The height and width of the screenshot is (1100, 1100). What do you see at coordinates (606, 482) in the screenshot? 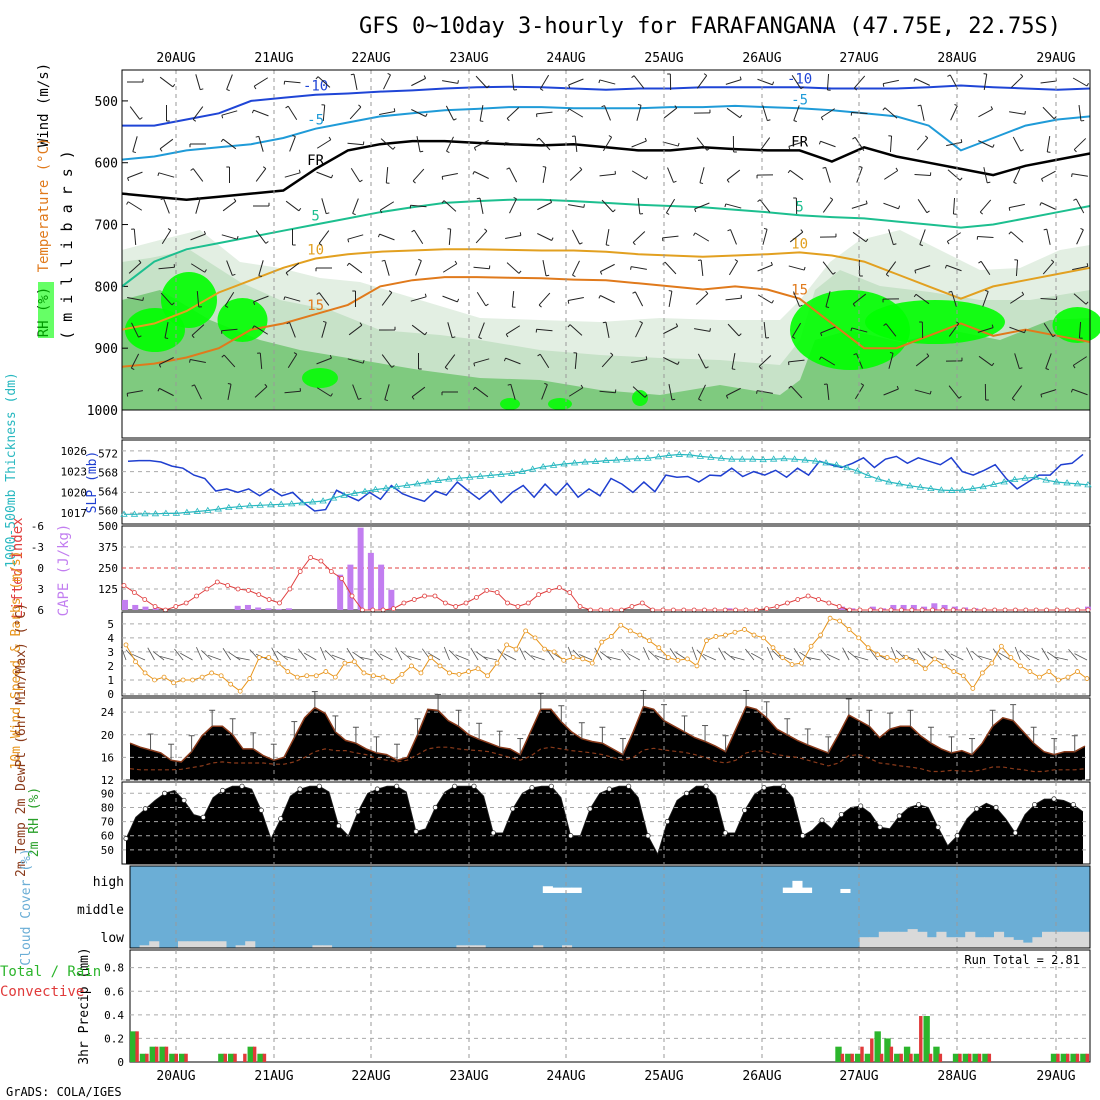
I see `slp-frame` at bounding box center [606, 482].